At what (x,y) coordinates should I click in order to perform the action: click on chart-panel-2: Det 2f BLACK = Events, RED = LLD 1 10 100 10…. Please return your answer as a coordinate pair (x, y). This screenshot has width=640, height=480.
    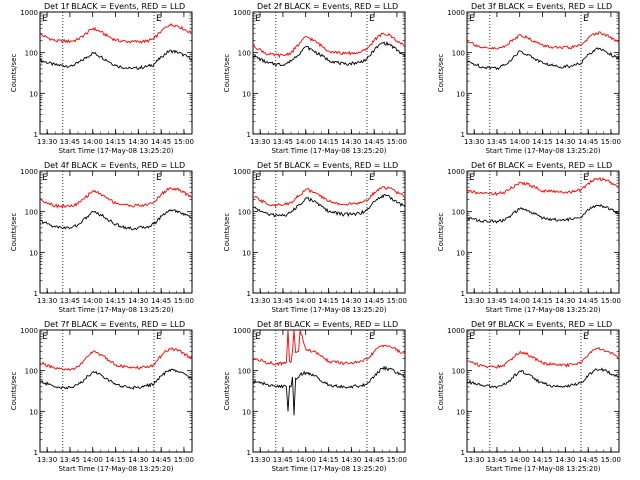
    Looking at the image, I should click on (315, 78).